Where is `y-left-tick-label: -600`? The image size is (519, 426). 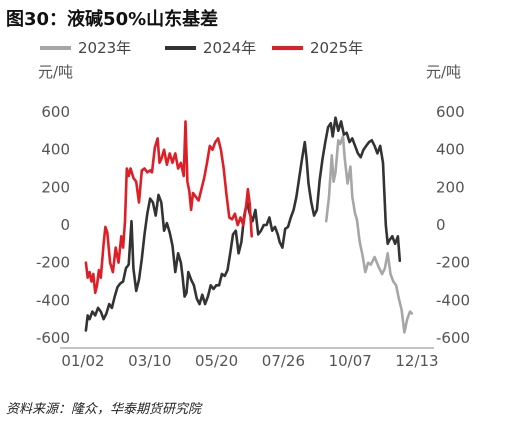 y-left-tick-label: -600 is located at coordinates (53, 338).